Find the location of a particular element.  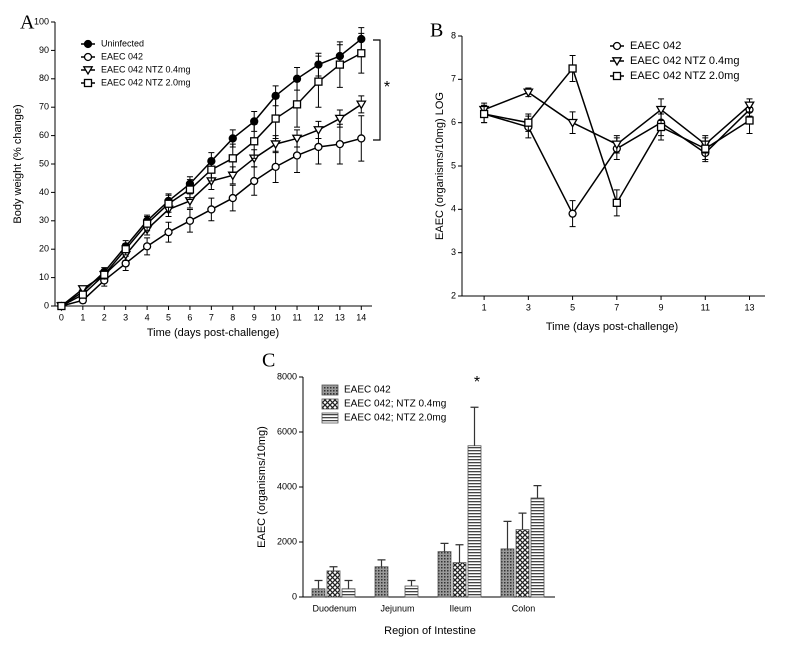

x-tick-label: 14 is located at coordinates (361, 317).